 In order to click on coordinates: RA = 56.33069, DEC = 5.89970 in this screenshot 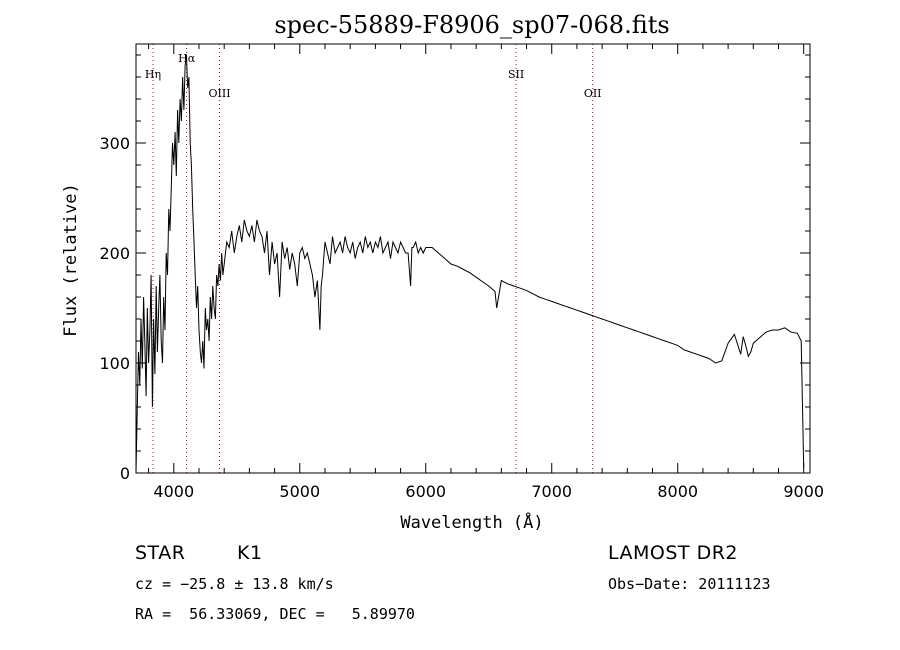, I will do `click(275, 614)`.